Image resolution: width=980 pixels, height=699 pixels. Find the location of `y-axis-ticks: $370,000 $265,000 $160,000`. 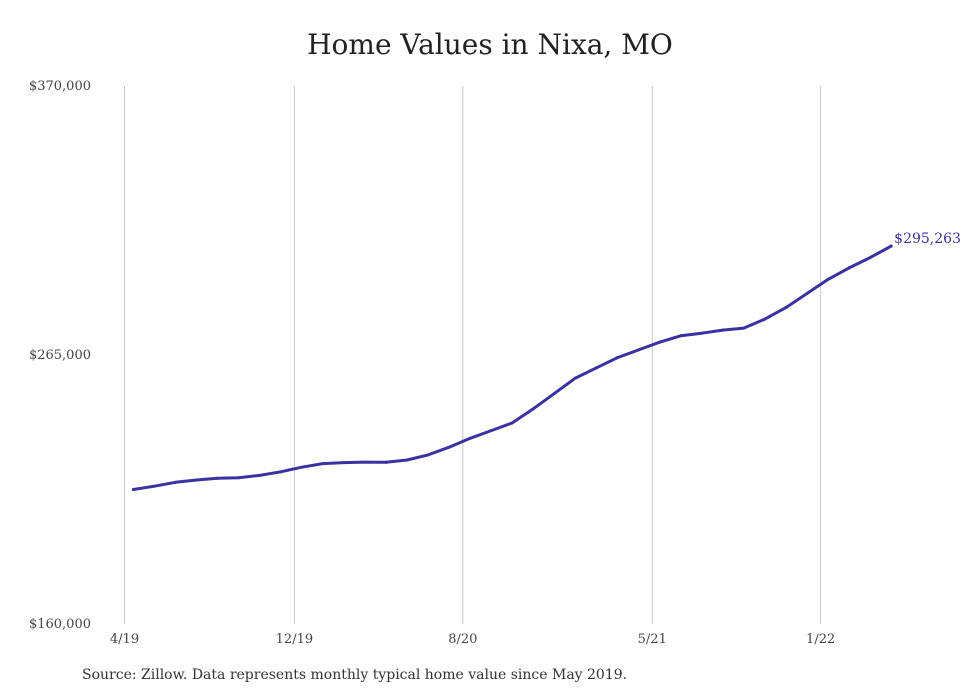

y-axis-ticks: $370,000 $265,000 $160,000 is located at coordinates (60, 355).